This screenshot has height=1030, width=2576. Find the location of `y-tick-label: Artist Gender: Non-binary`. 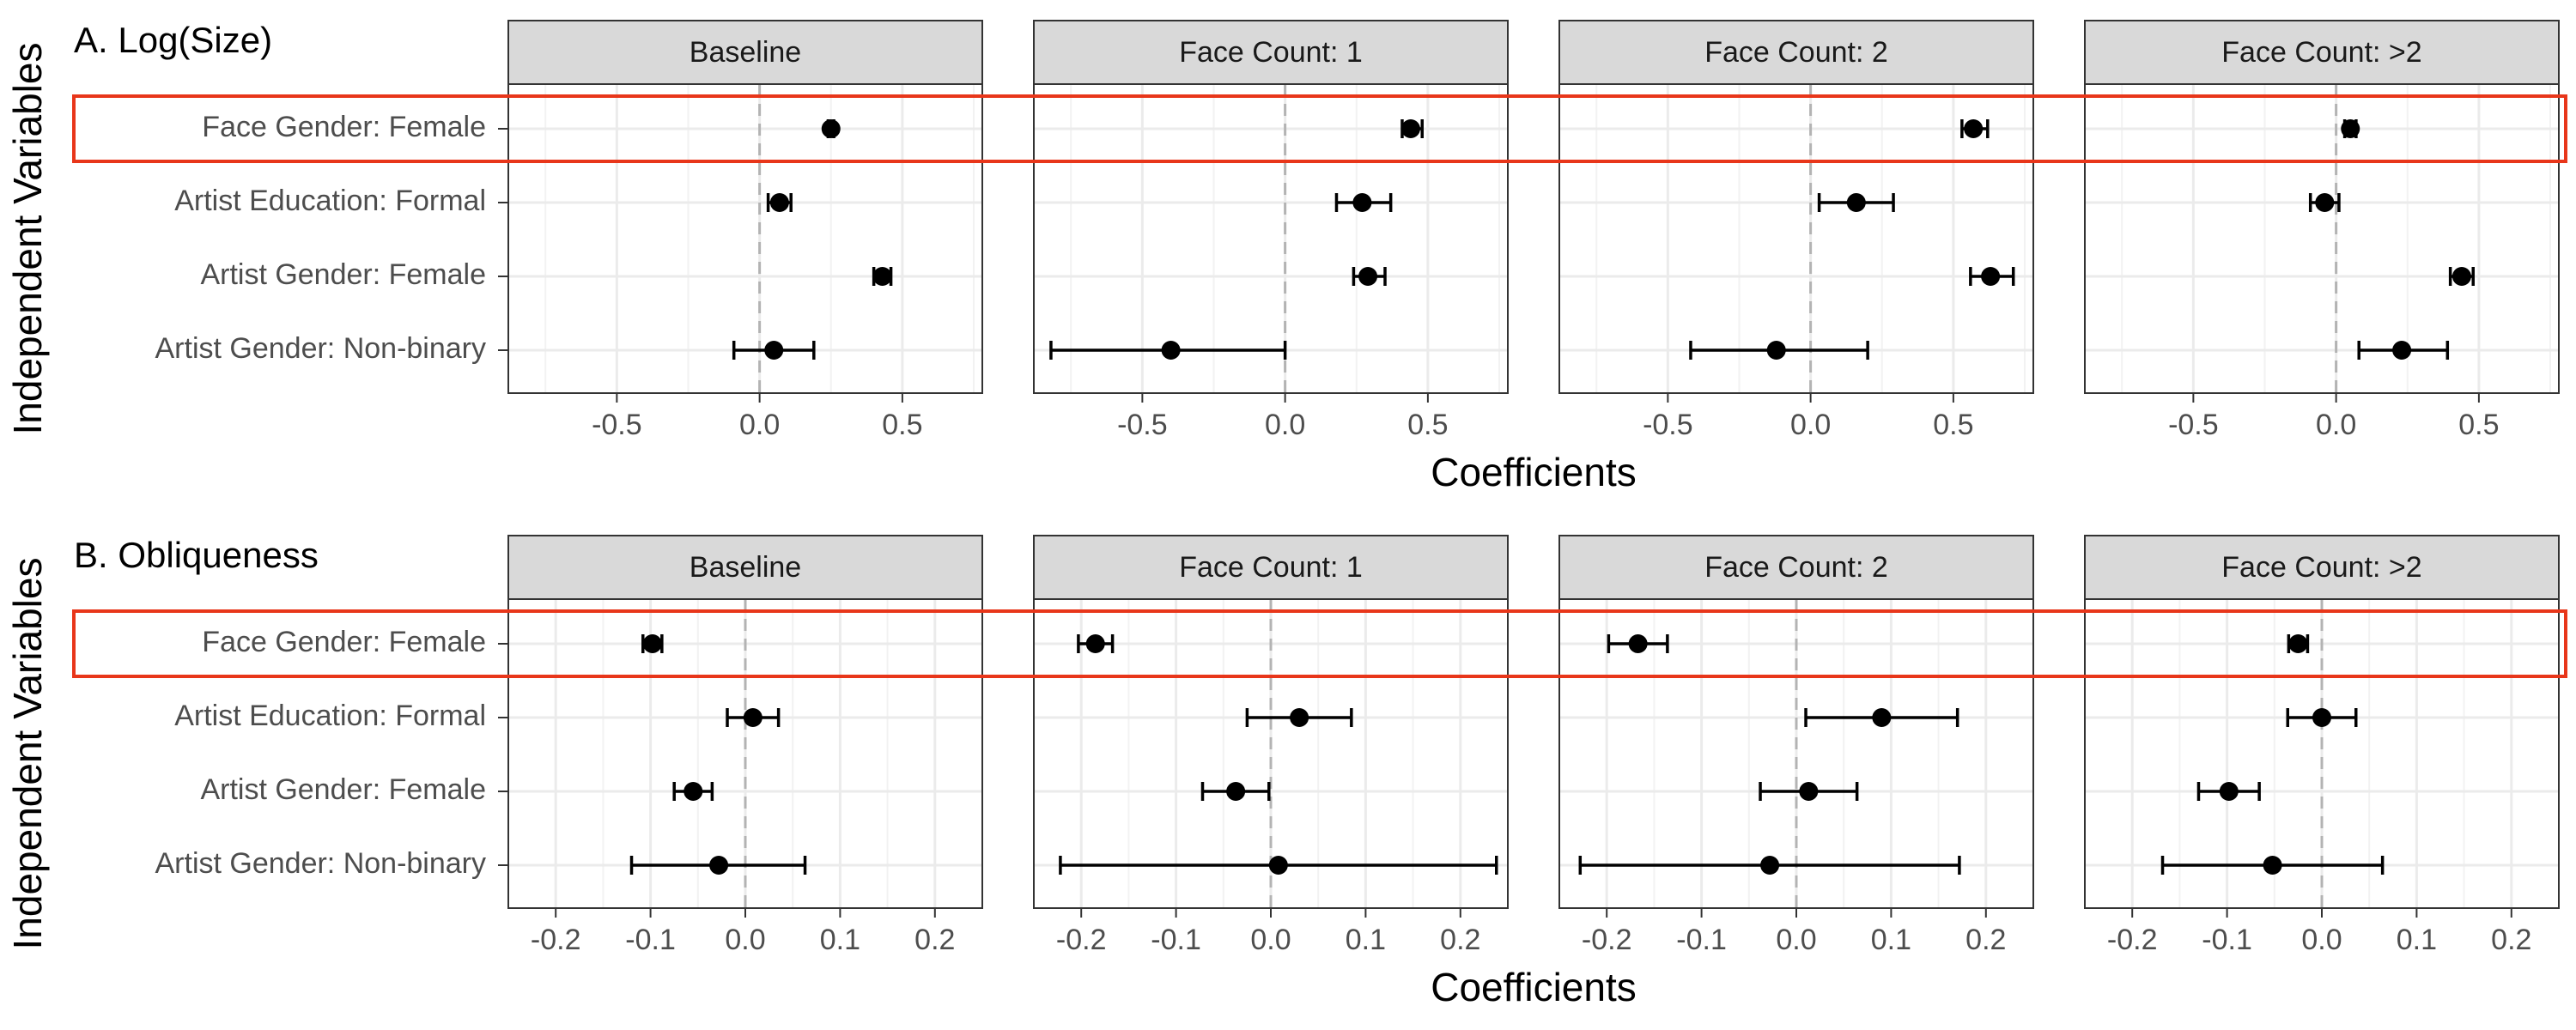

y-tick-label: Artist Gender: Non-binary is located at coordinates (321, 863).